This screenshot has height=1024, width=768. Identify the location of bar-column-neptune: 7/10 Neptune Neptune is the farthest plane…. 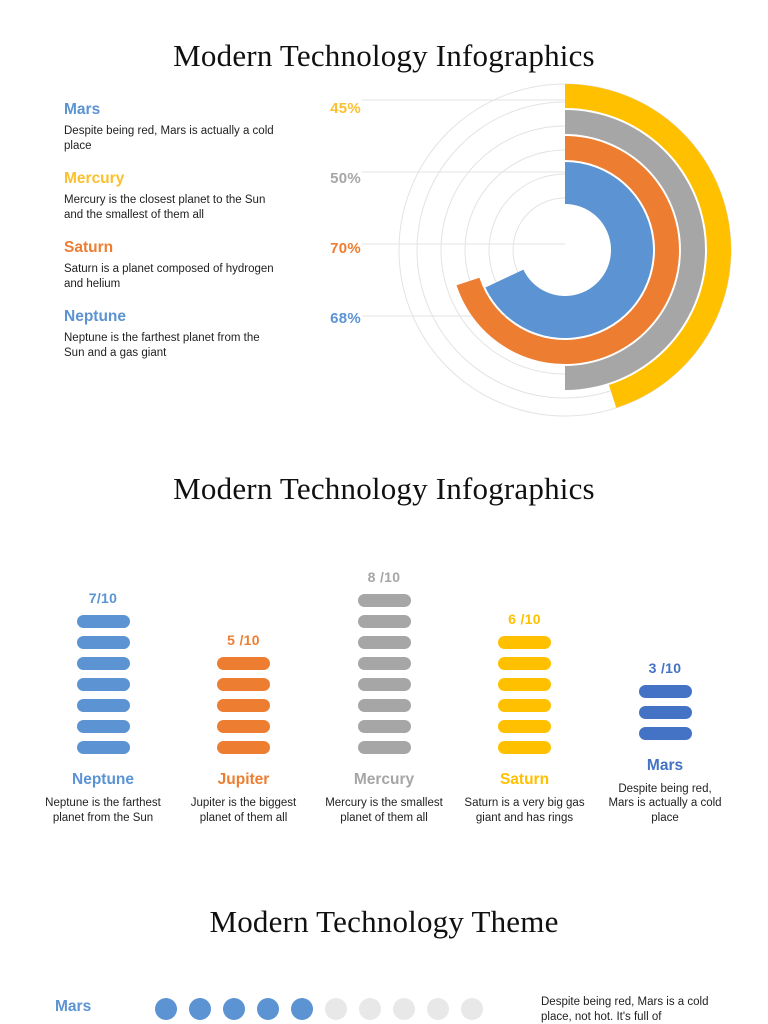
(103, 707).